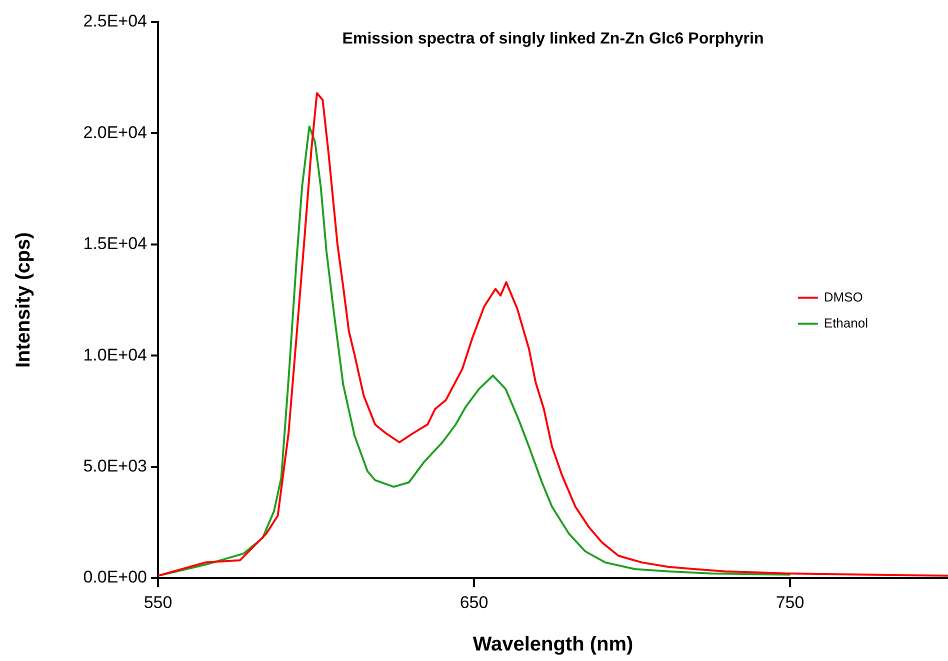  Describe the element at coordinates (115, 577) in the screenshot. I see `y-tick-label: 0.0E+00` at that location.